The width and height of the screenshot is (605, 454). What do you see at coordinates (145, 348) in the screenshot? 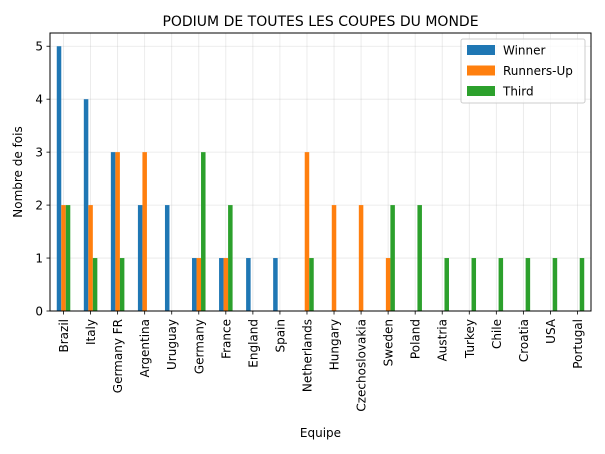
I see `x-tick-label: Argentina` at bounding box center [145, 348].